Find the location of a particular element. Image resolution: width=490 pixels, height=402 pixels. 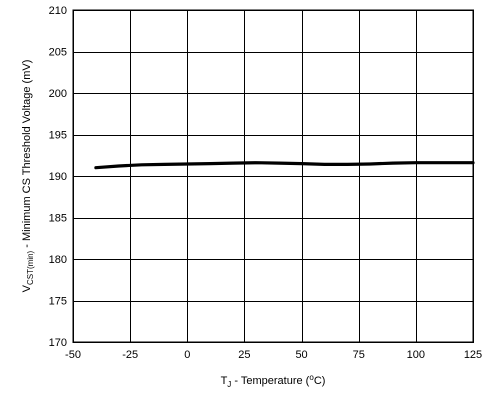

x-tick-label: -25 is located at coordinates (130, 355).